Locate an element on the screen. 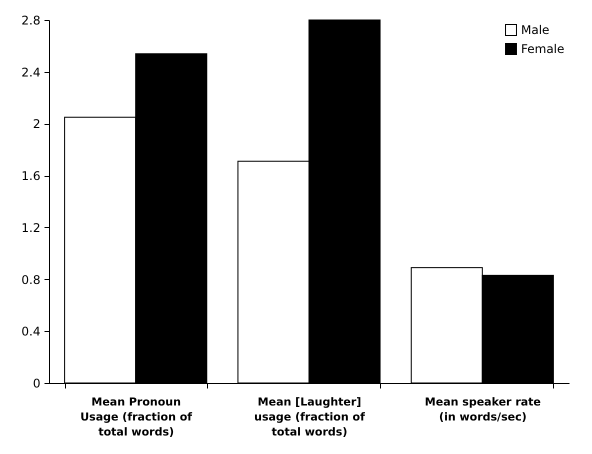  x-tick-label: Mean [Laughter] usage (fraction of total words) is located at coordinates (310, 417).